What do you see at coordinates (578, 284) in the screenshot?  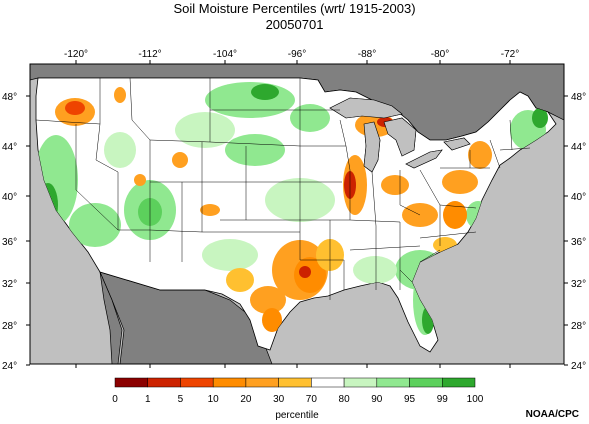 I see `lat-label-right: 32°` at bounding box center [578, 284].